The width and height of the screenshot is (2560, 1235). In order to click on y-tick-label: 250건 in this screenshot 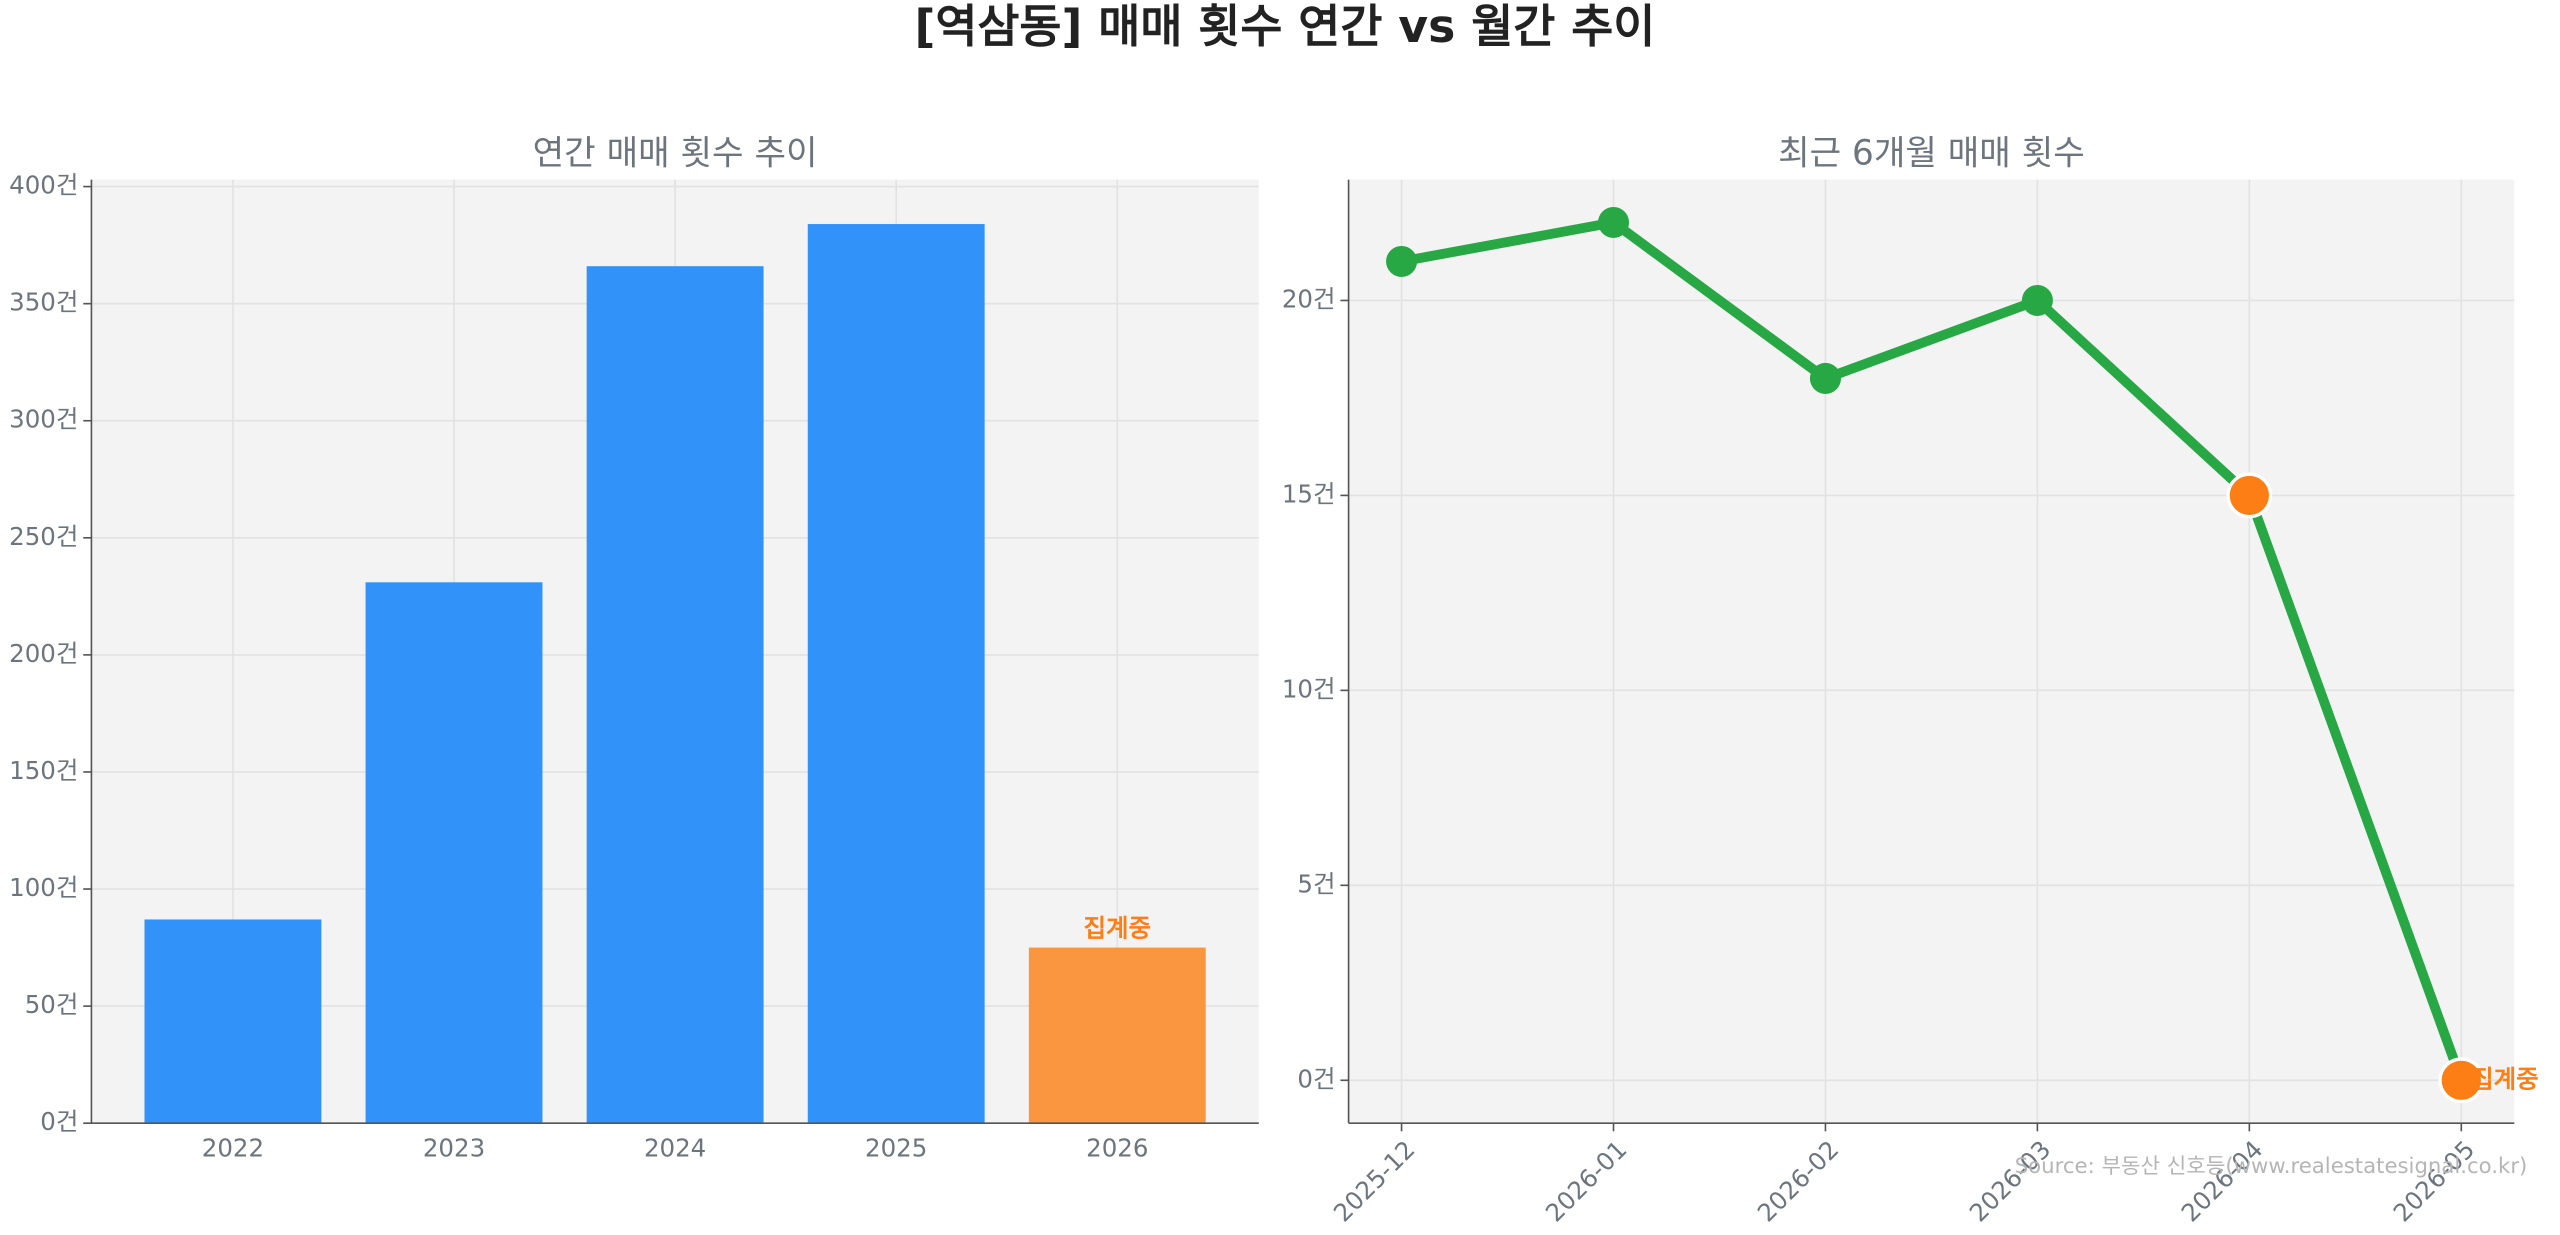, I will do `click(43, 536)`.